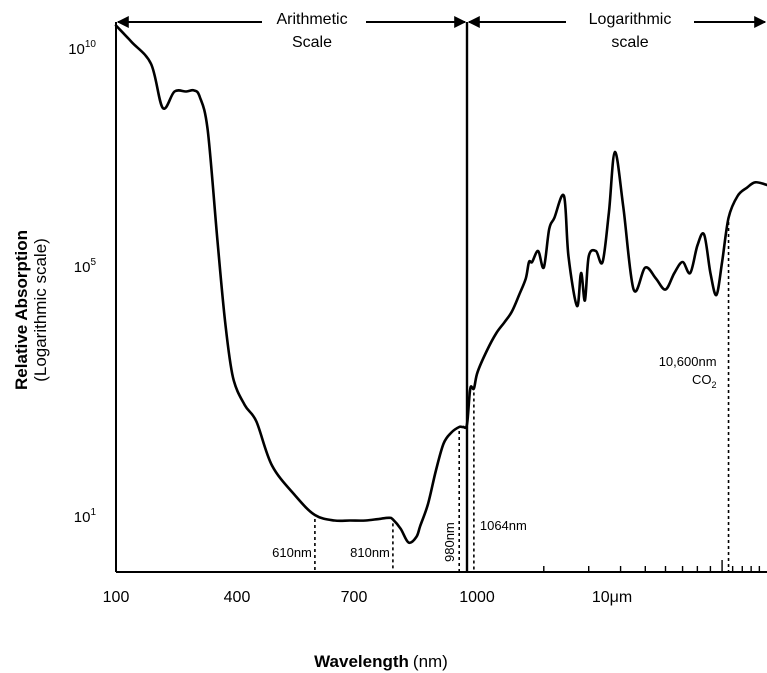 This screenshot has height=673, width=767. Describe the element at coordinates (617, 31) in the screenshot. I see `logarithmic-region-marker: Logarithmic scale` at that location.